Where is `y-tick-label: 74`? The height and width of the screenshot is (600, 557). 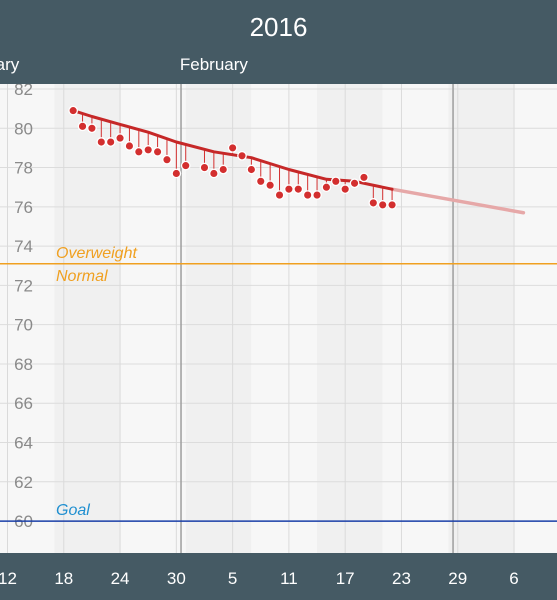 y-tick-label: 74 is located at coordinates (23, 246).